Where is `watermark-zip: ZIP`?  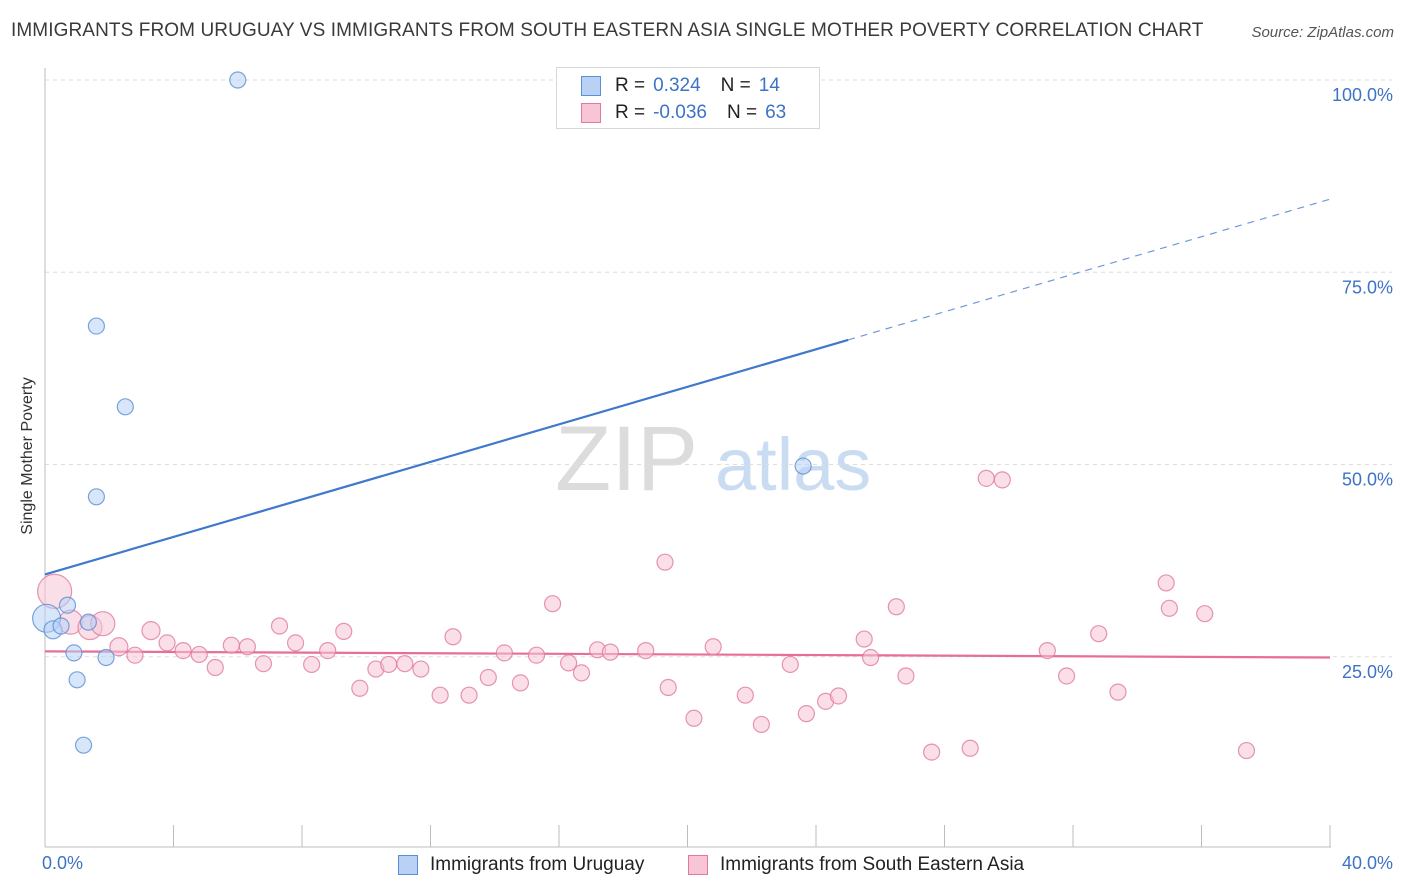
watermark-zip: ZIP is located at coordinates (626, 459).